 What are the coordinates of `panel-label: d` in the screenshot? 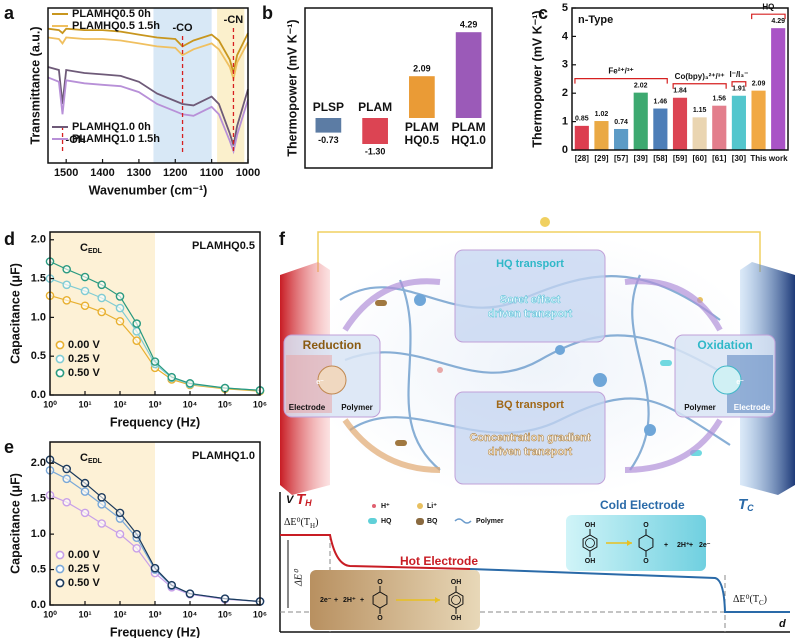 It's located at (9, 239).